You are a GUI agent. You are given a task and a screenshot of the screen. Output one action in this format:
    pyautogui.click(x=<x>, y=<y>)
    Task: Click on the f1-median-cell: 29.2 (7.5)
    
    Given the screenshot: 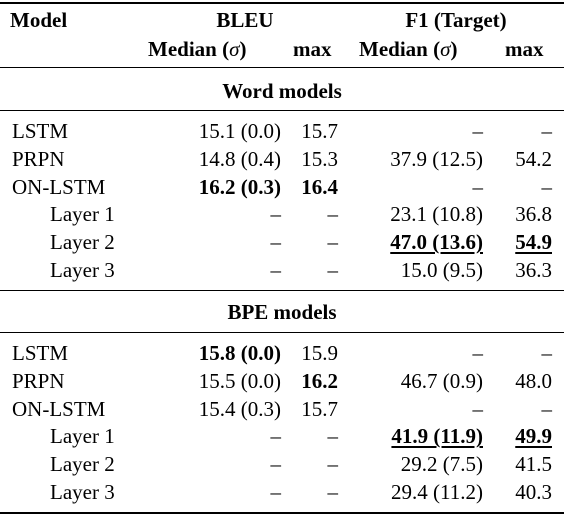 What is the action you would take?
    pyautogui.click(x=441, y=464)
    